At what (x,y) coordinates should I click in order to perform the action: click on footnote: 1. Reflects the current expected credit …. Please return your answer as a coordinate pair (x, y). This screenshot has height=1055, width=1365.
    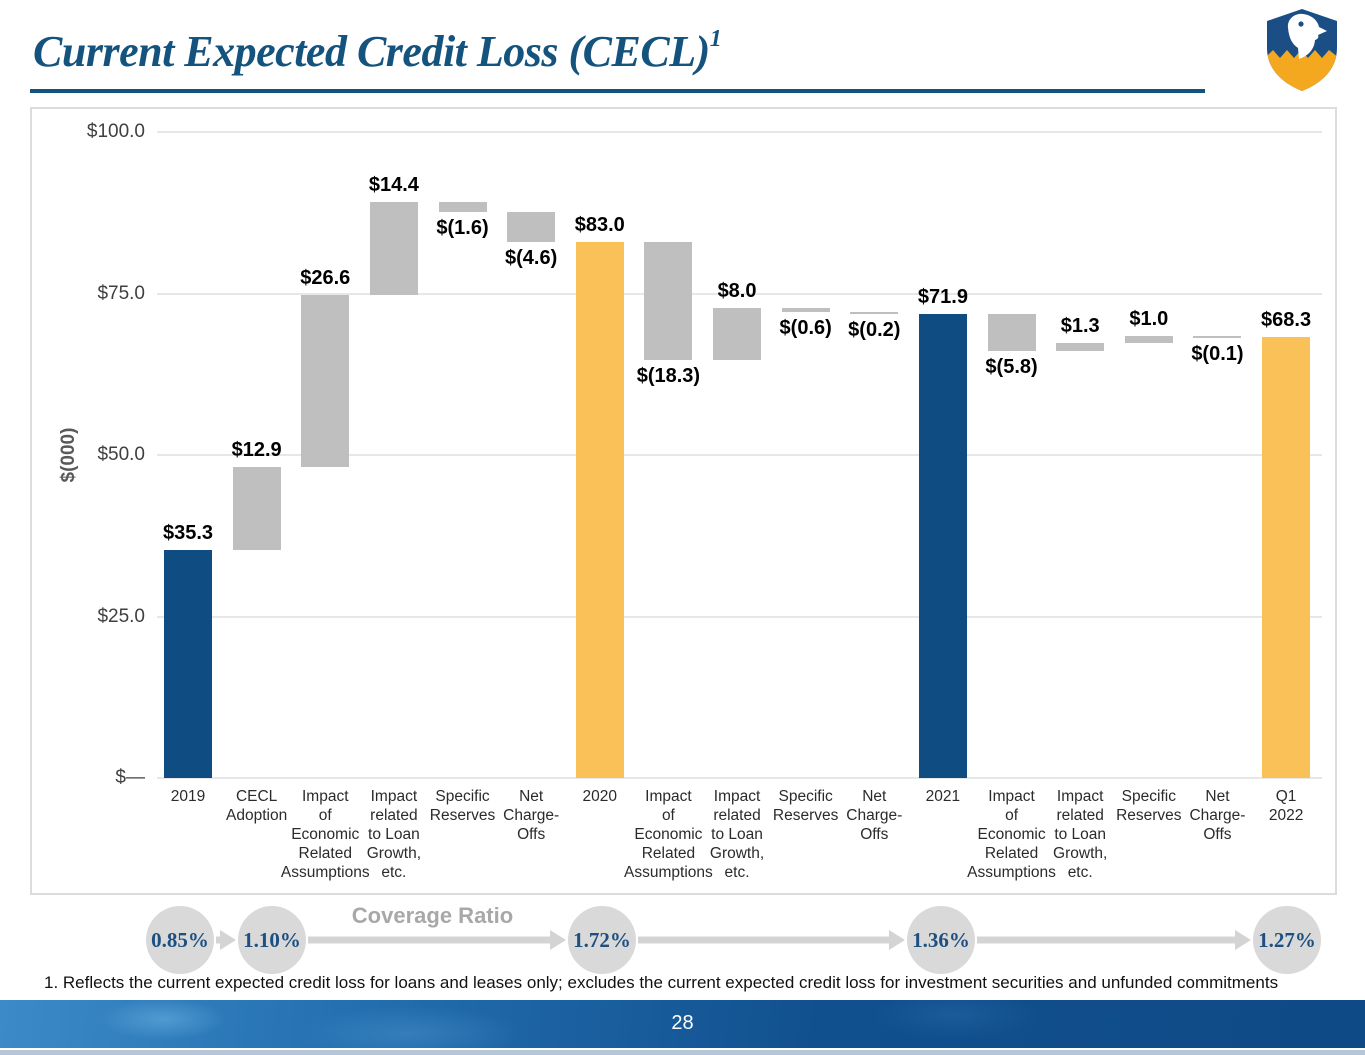
    Looking at the image, I should click on (661, 982).